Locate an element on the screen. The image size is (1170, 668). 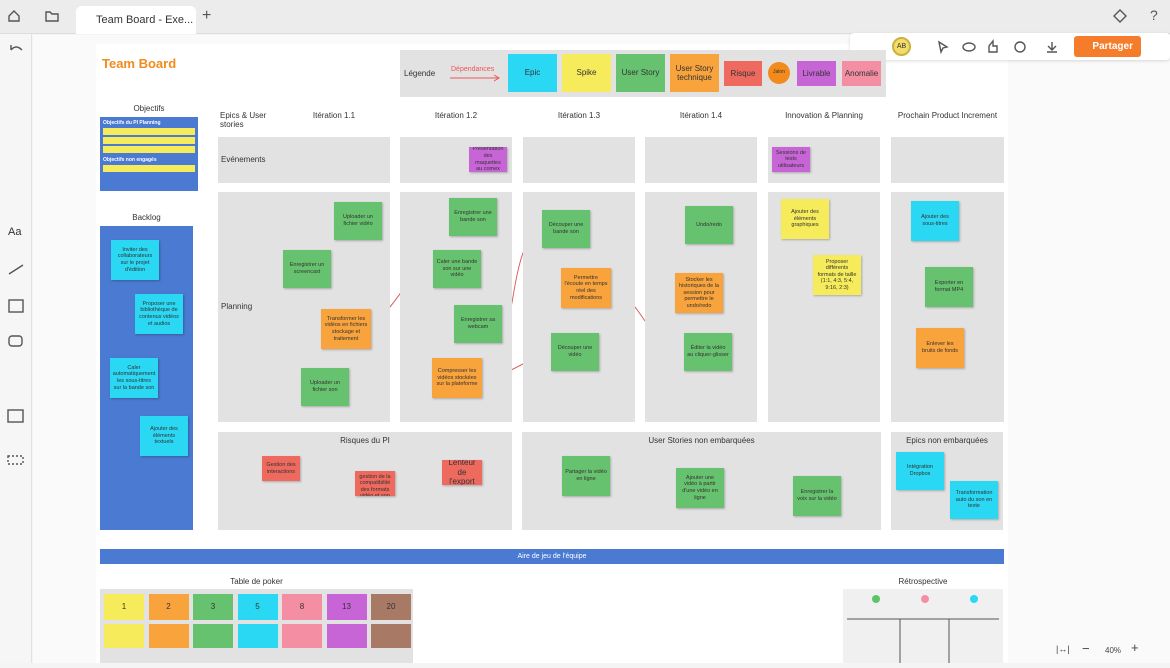
diamond-icon is located at coordinates (1120, 16).